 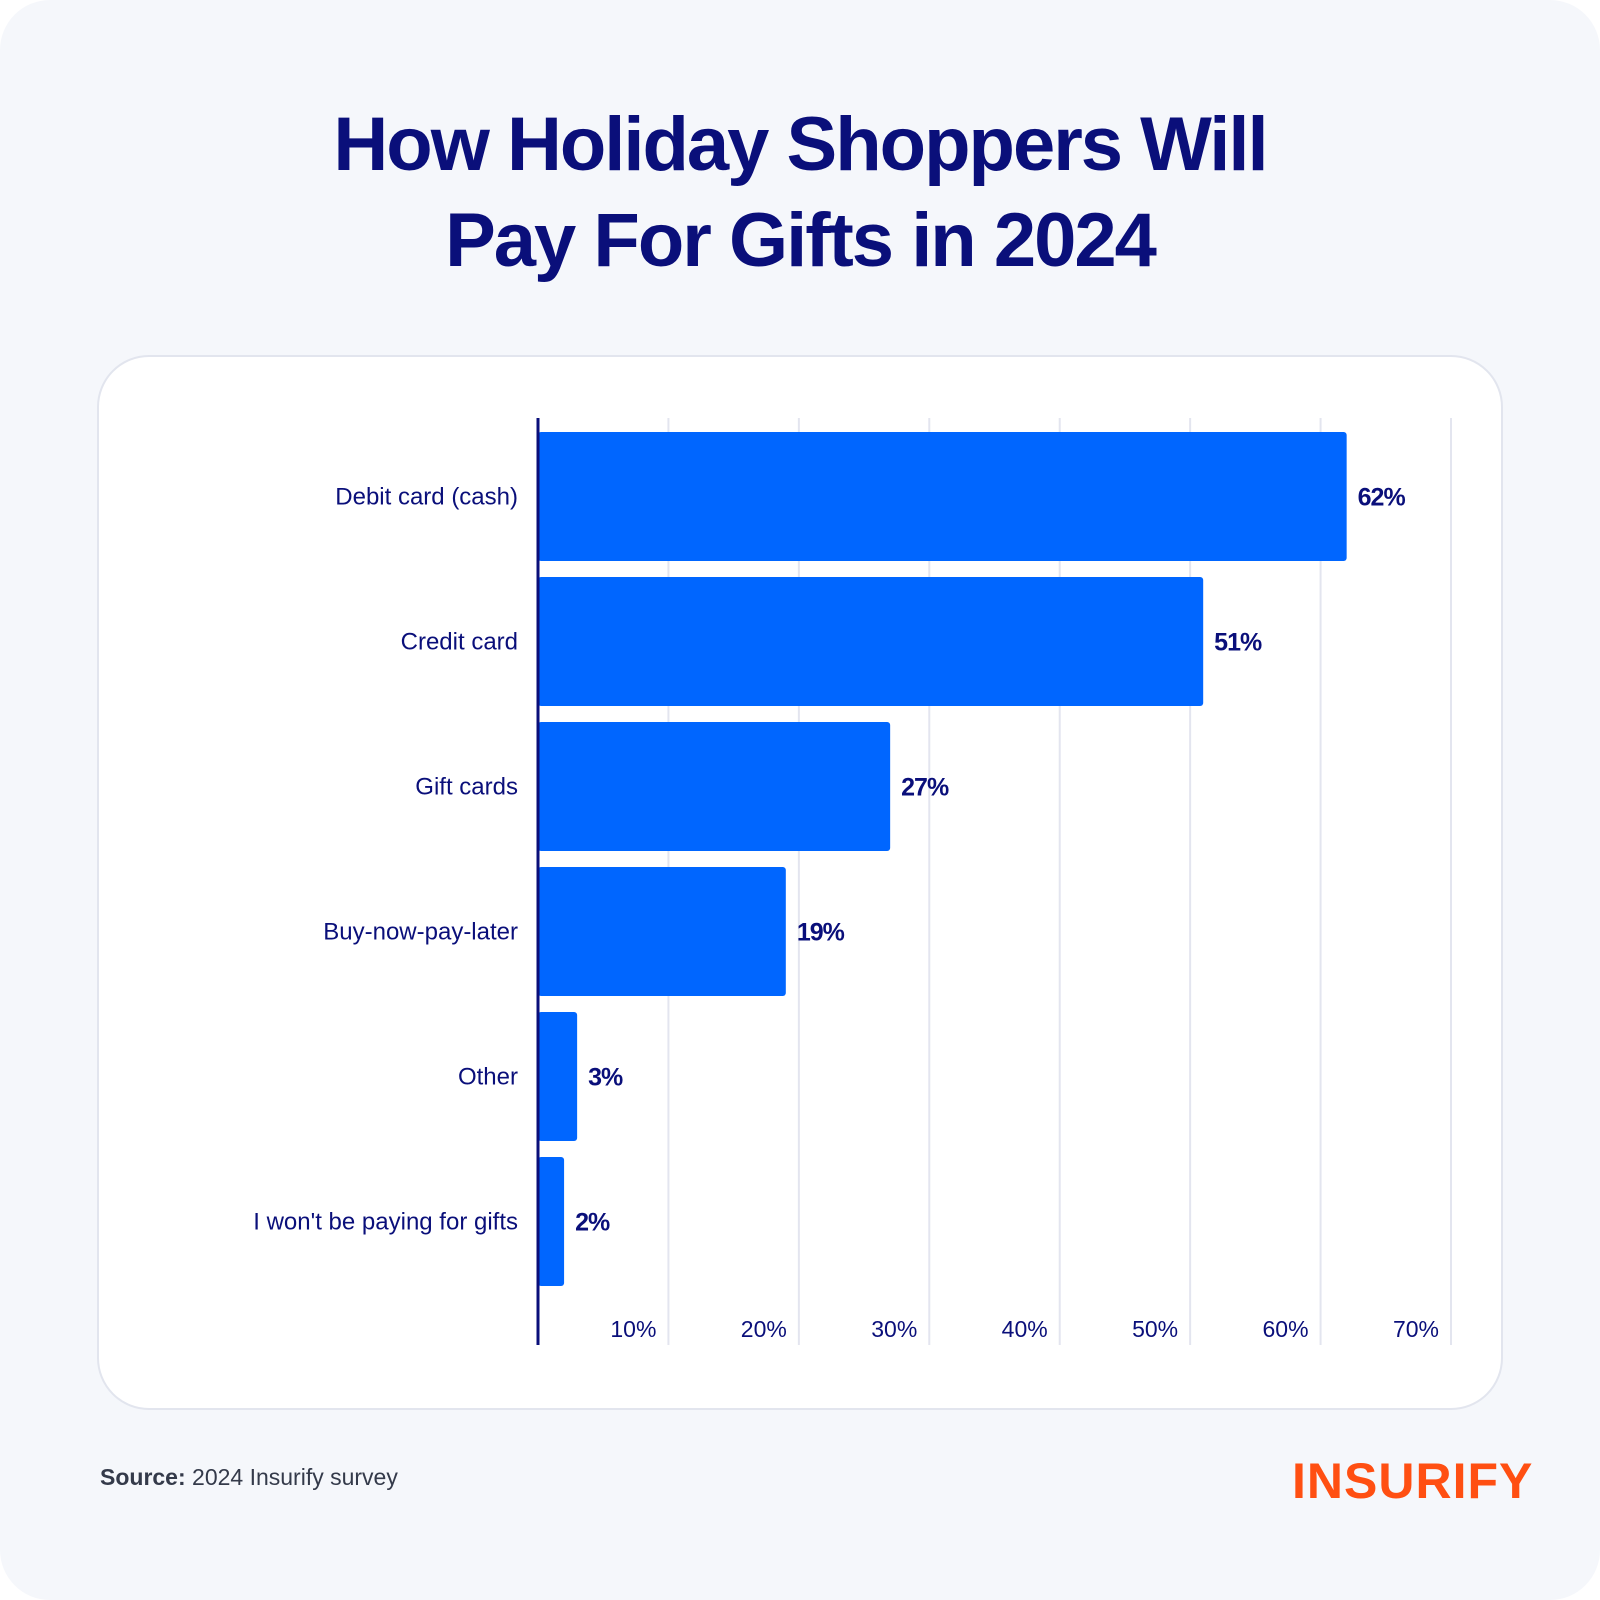 I want to click on chart-title-line-1: How Holiday Shoppers Will, so click(x=800, y=144).